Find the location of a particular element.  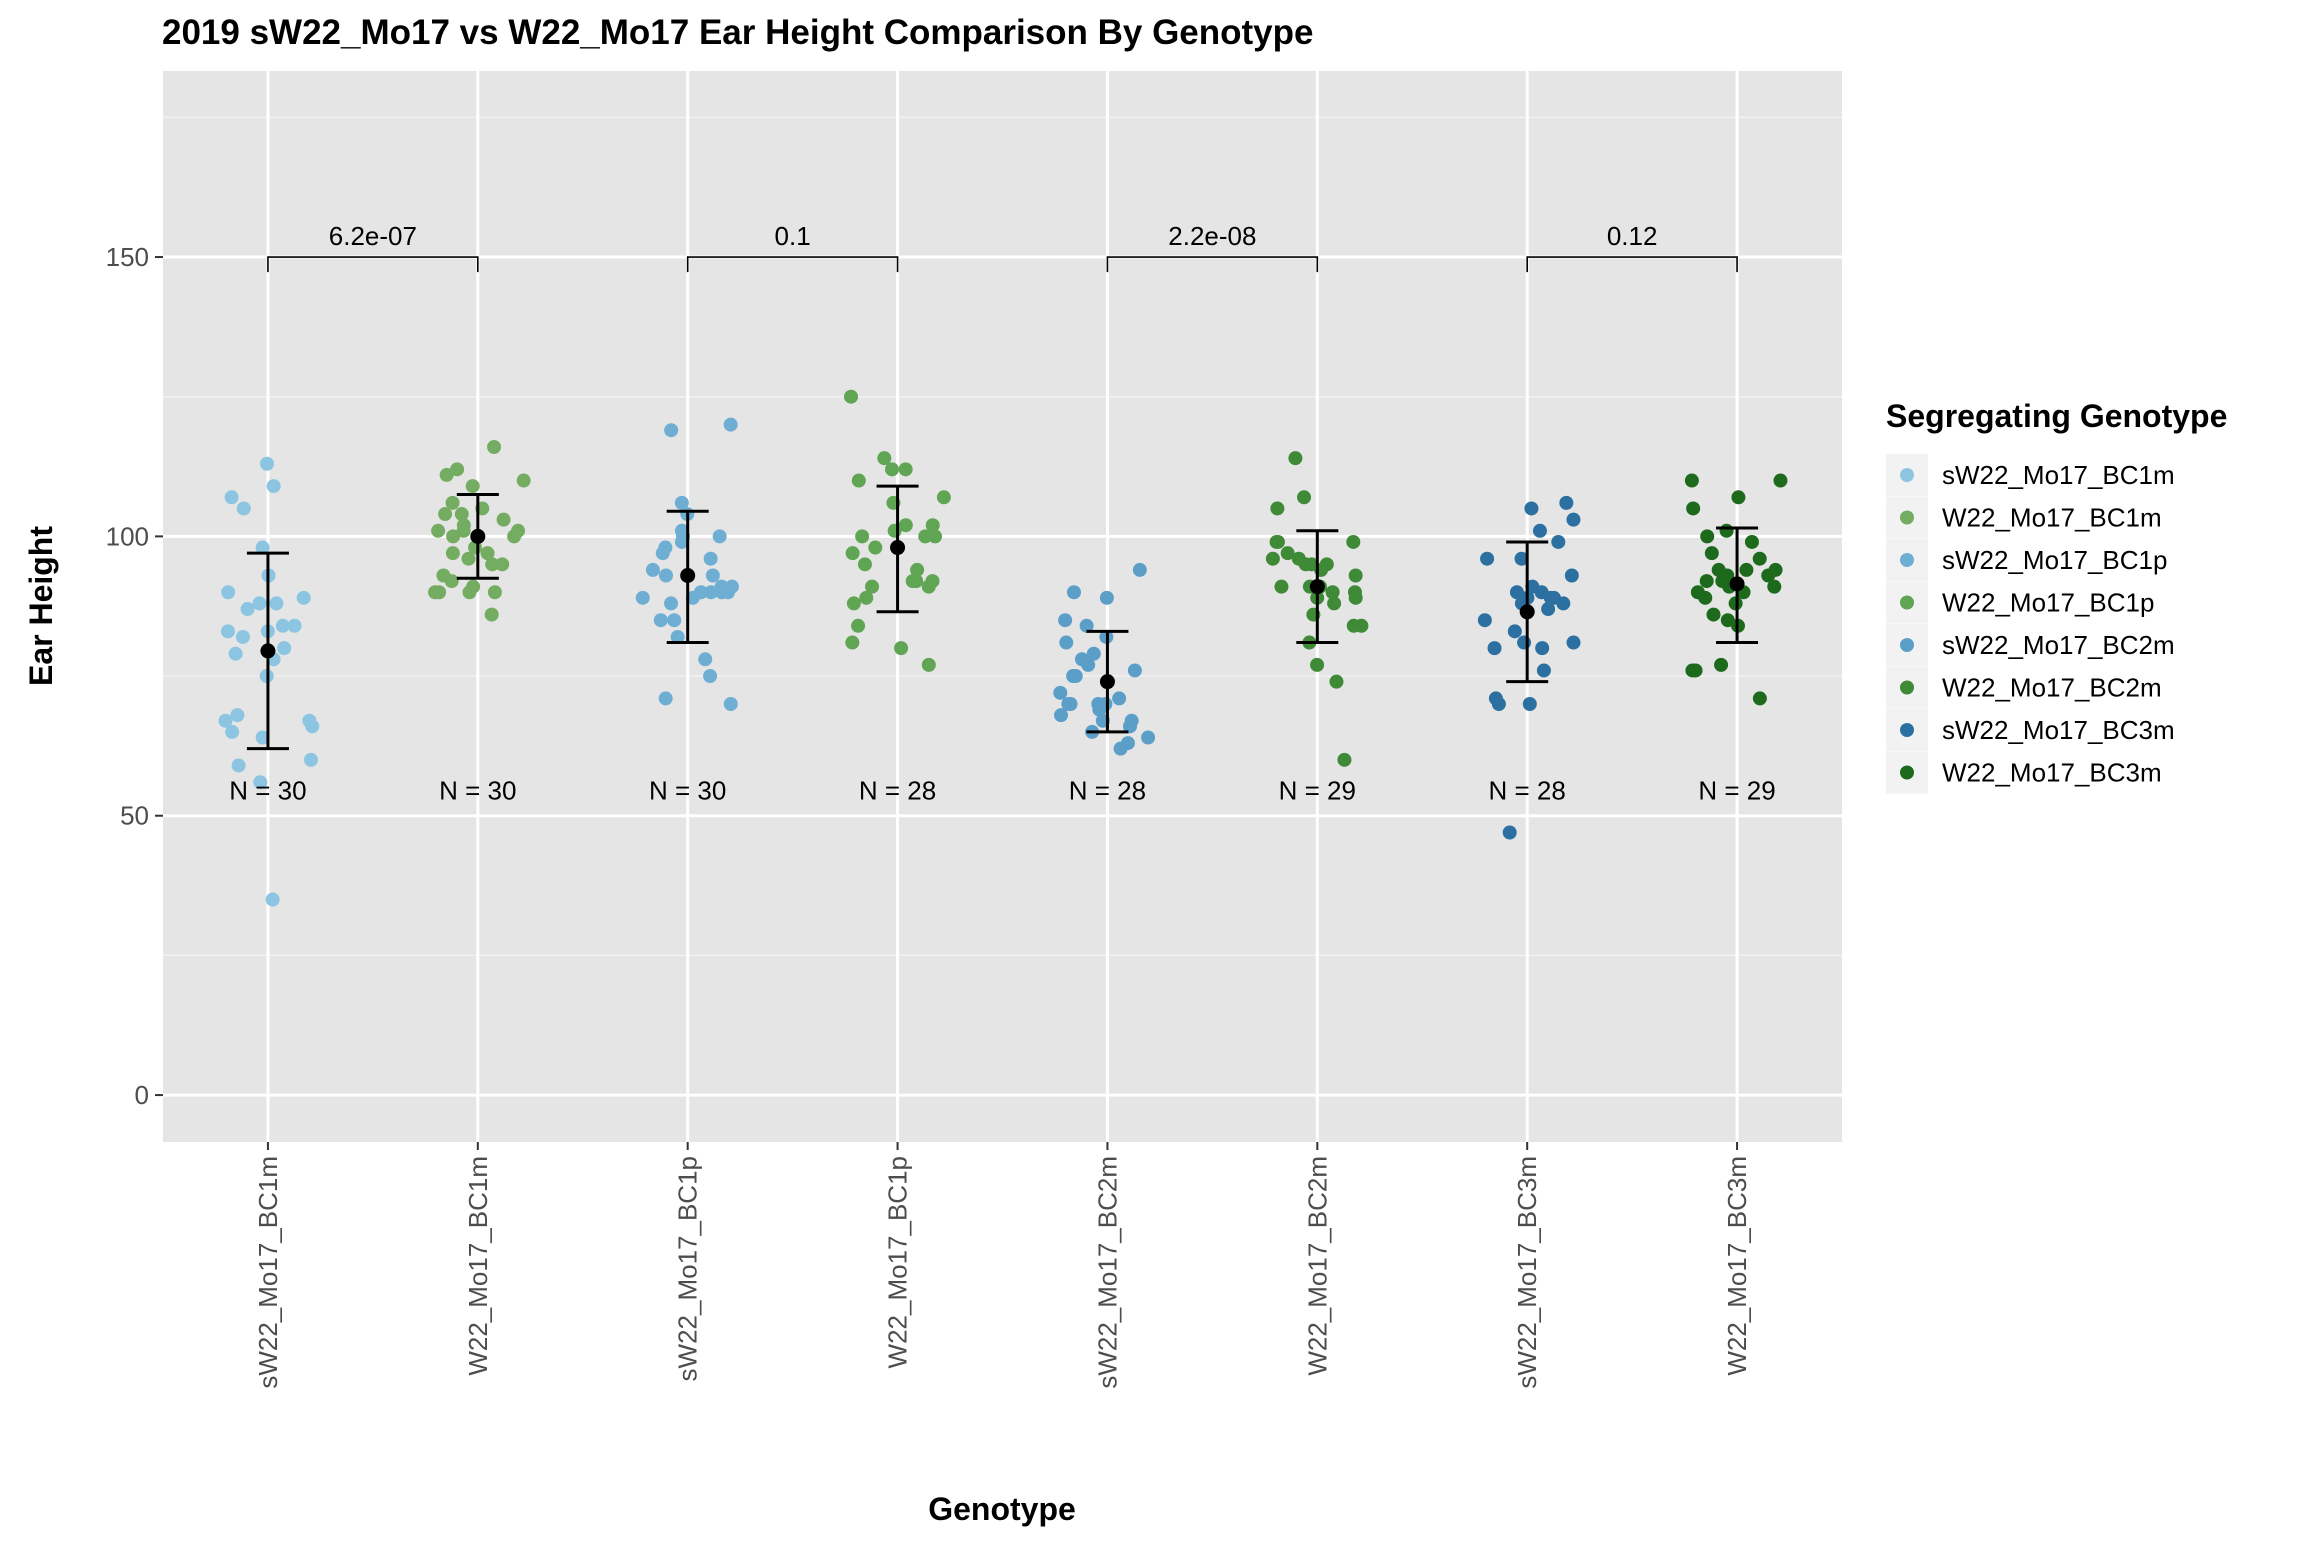

legend-label: W22_Mo17_BC1p is located at coordinates (2048, 603).